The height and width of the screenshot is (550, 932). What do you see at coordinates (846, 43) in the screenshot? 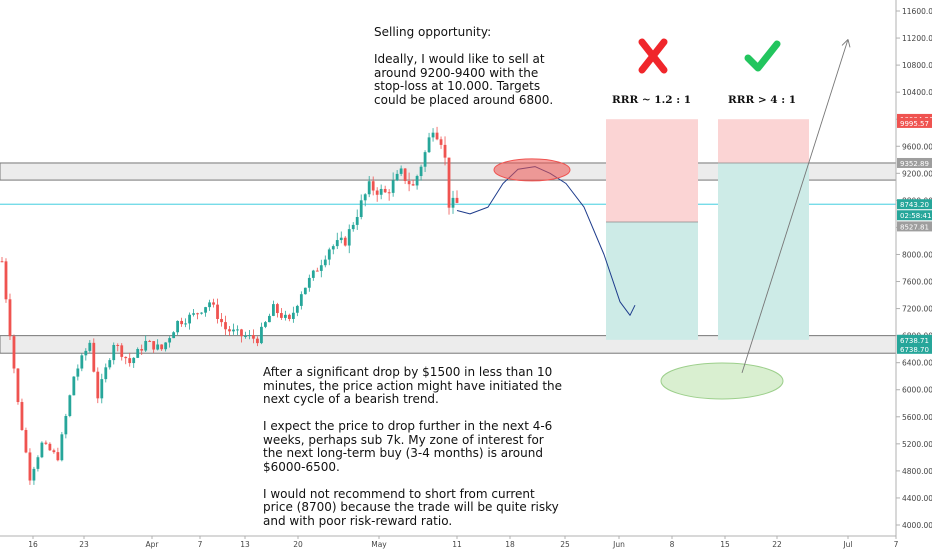
I see `arrow-head` at bounding box center [846, 43].